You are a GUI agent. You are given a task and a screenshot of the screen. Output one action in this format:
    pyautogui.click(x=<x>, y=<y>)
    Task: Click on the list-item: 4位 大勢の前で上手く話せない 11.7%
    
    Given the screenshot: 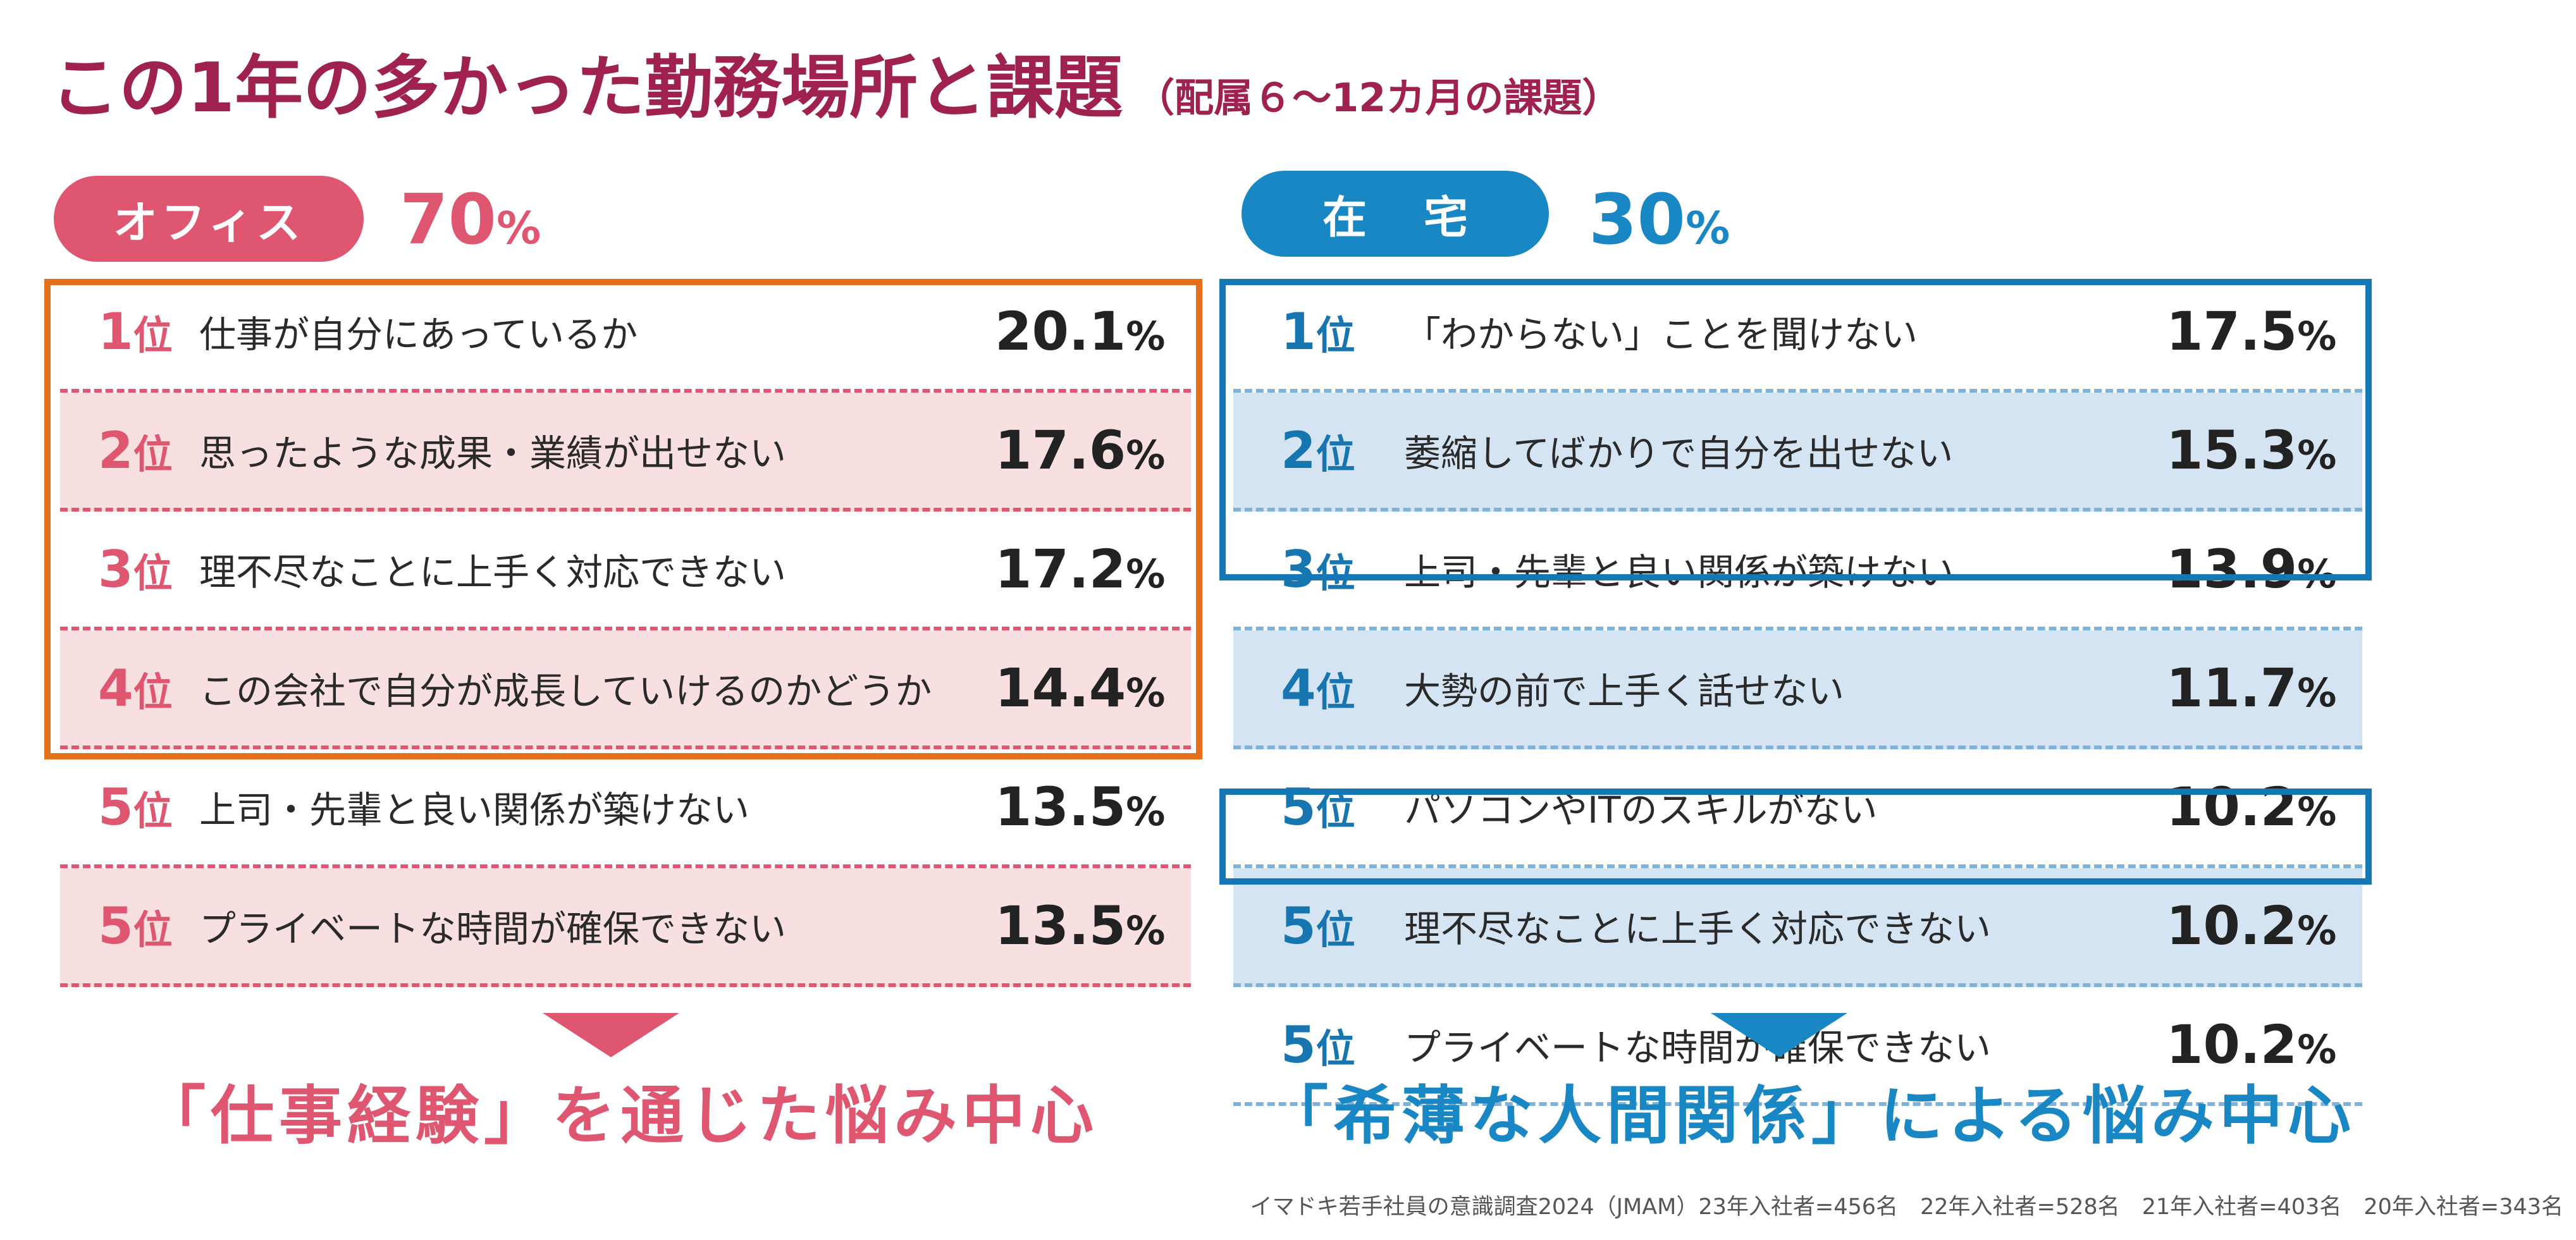 What is the action you would take?
    pyautogui.click(x=1797, y=690)
    